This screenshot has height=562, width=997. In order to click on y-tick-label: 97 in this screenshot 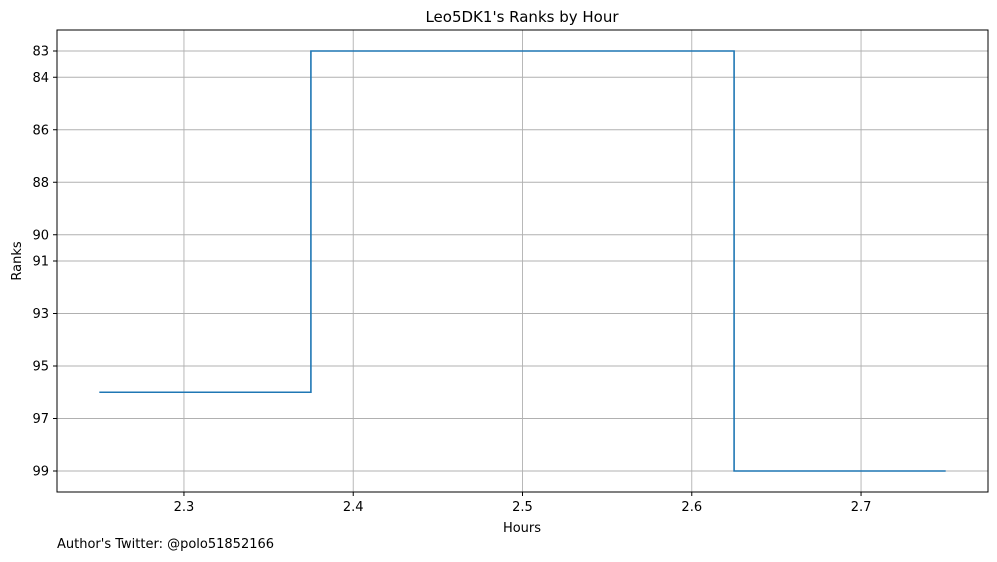, I will do `click(40, 419)`.